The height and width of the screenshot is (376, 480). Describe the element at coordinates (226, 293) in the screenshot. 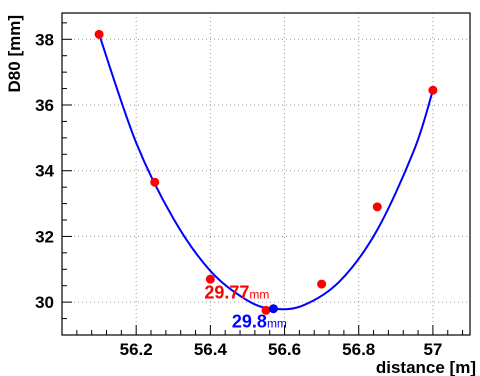

I see `measured-minimum-value: 29.77` at that location.